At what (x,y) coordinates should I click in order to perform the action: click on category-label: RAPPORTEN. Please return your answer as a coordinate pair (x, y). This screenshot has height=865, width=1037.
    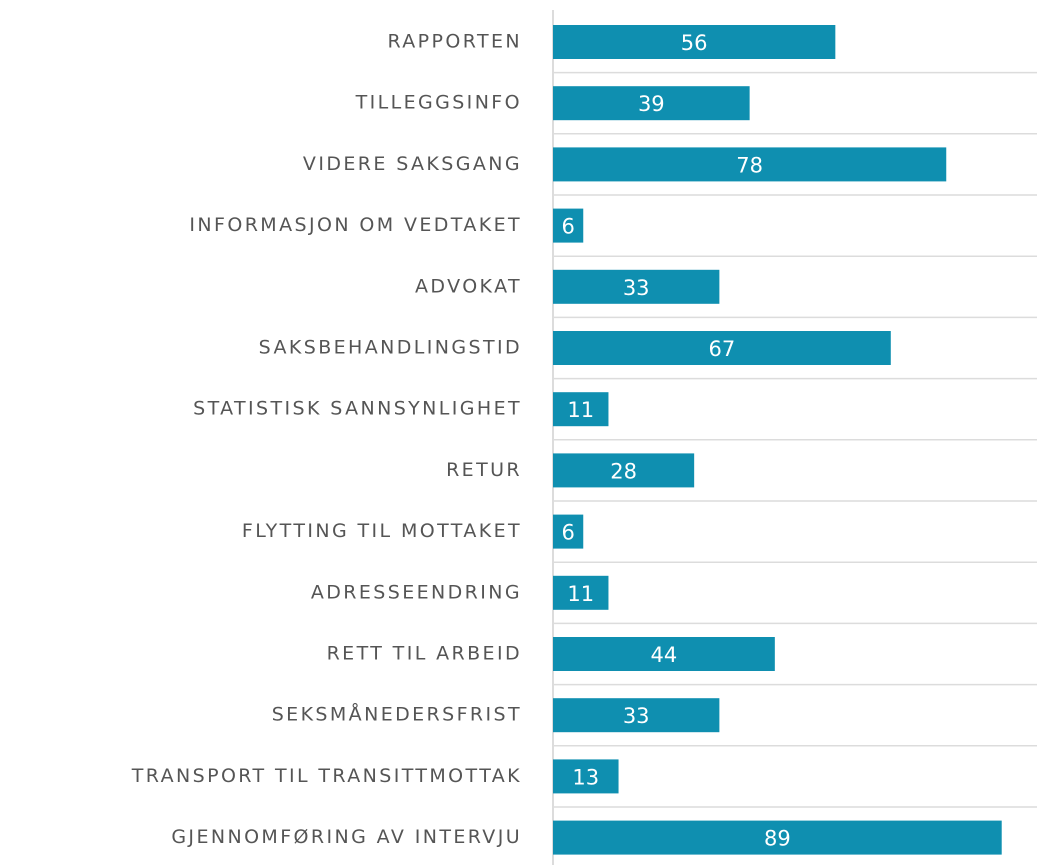
    Looking at the image, I should click on (454, 42).